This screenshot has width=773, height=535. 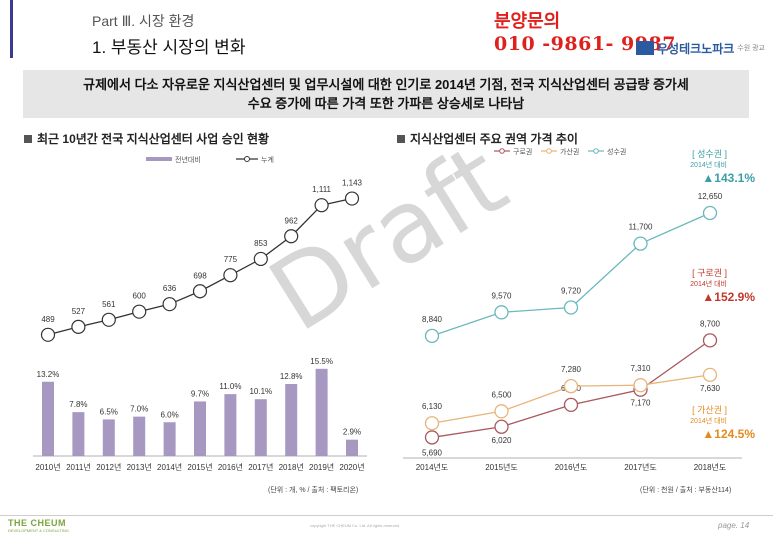 What do you see at coordinates (170, 288) in the screenshot?
I see `cumulative-value-label: 636` at bounding box center [170, 288].